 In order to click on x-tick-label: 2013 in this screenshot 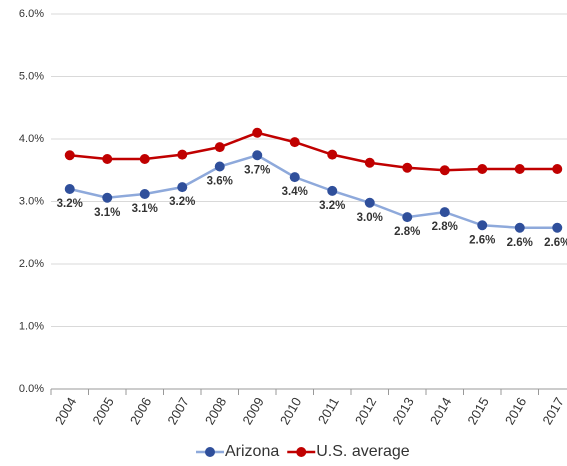, I will do `click(402, 411)`.